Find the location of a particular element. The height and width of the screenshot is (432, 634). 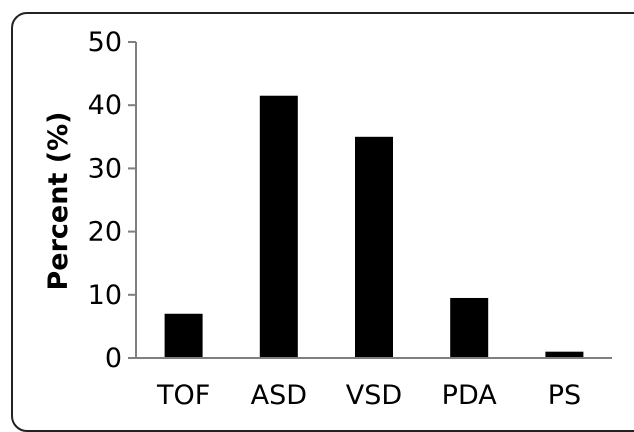

bar-pda is located at coordinates (469, 327).